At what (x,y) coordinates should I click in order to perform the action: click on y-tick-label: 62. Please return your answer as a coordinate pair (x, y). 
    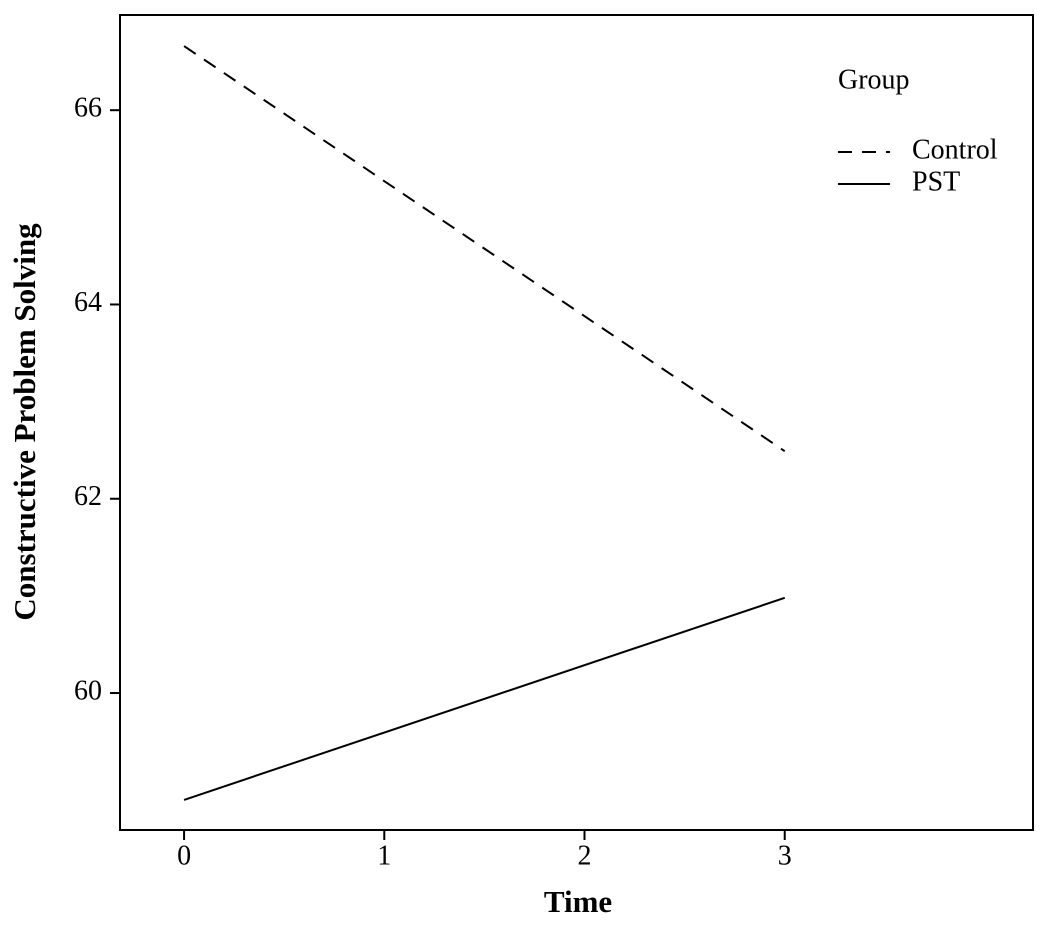
    Looking at the image, I should click on (88, 496).